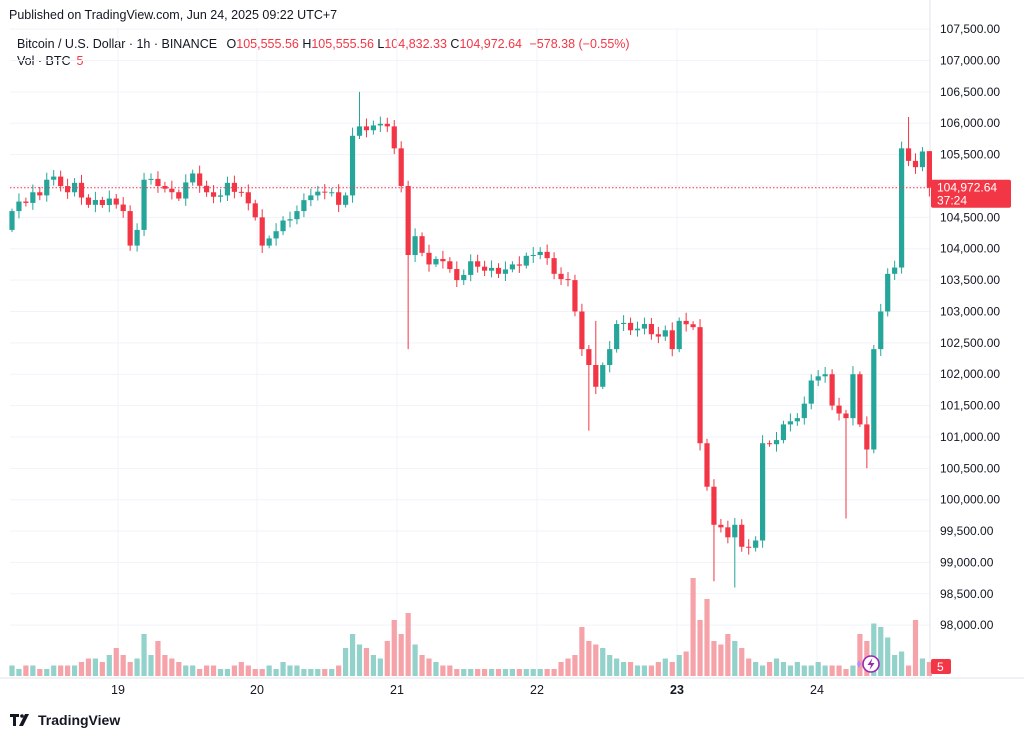 This screenshot has width=1024, height=737. What do you see at coordinates (967, 594) in the screenshot?
I see `y-tick-label: 98,500.00` at bounding box center [967, 594].